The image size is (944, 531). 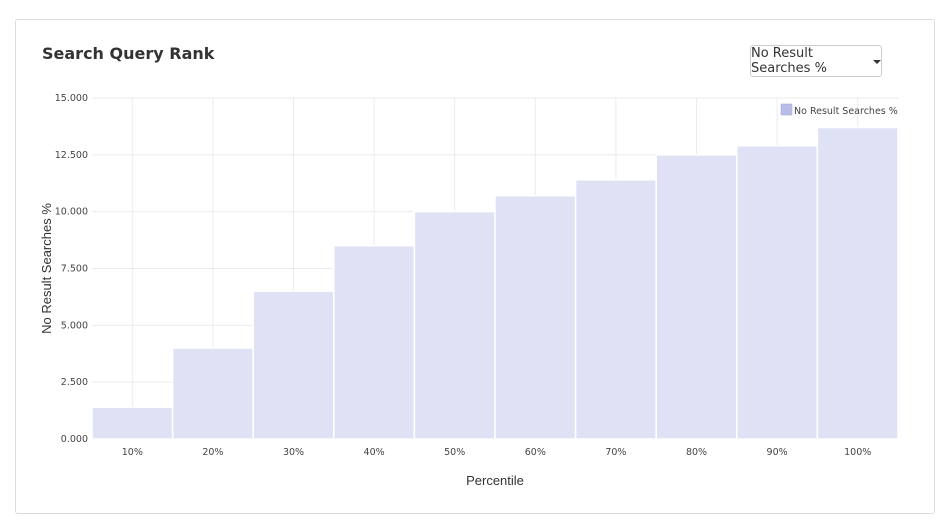 What do you see at coordinates (495, 480) in the screenshot?
I see `x-axis-title: Percentile` at bounding box center [495, 480].